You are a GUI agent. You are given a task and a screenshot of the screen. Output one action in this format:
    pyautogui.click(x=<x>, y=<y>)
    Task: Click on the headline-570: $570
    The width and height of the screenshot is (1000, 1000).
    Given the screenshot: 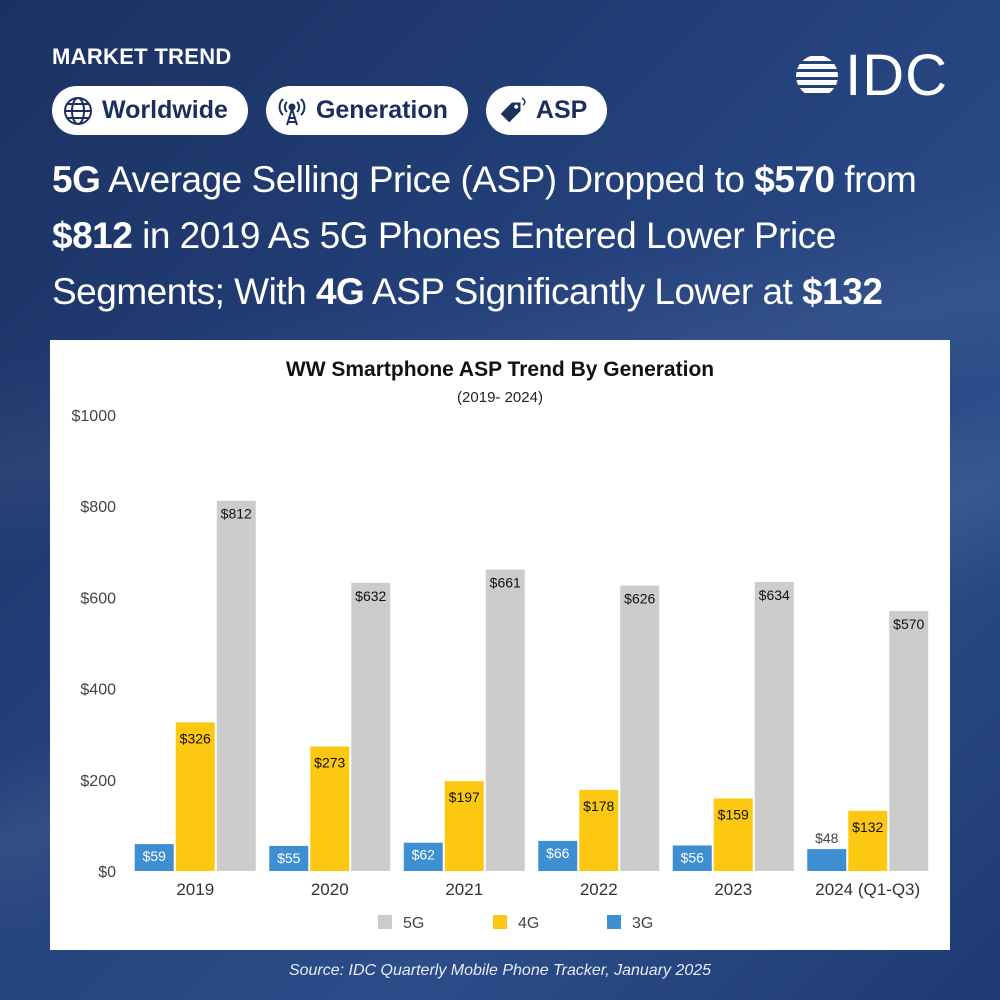 What is the action you would take?
    pyautogui.click(x=794, y=179)
    